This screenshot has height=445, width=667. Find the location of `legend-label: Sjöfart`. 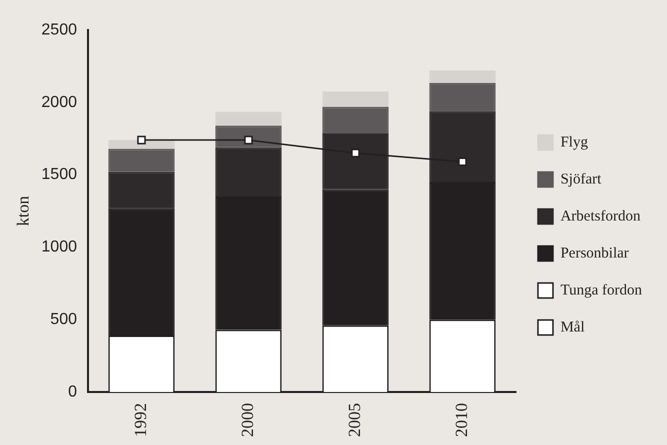

legend-label: Sjöfart is located at coordinates (581, 179).